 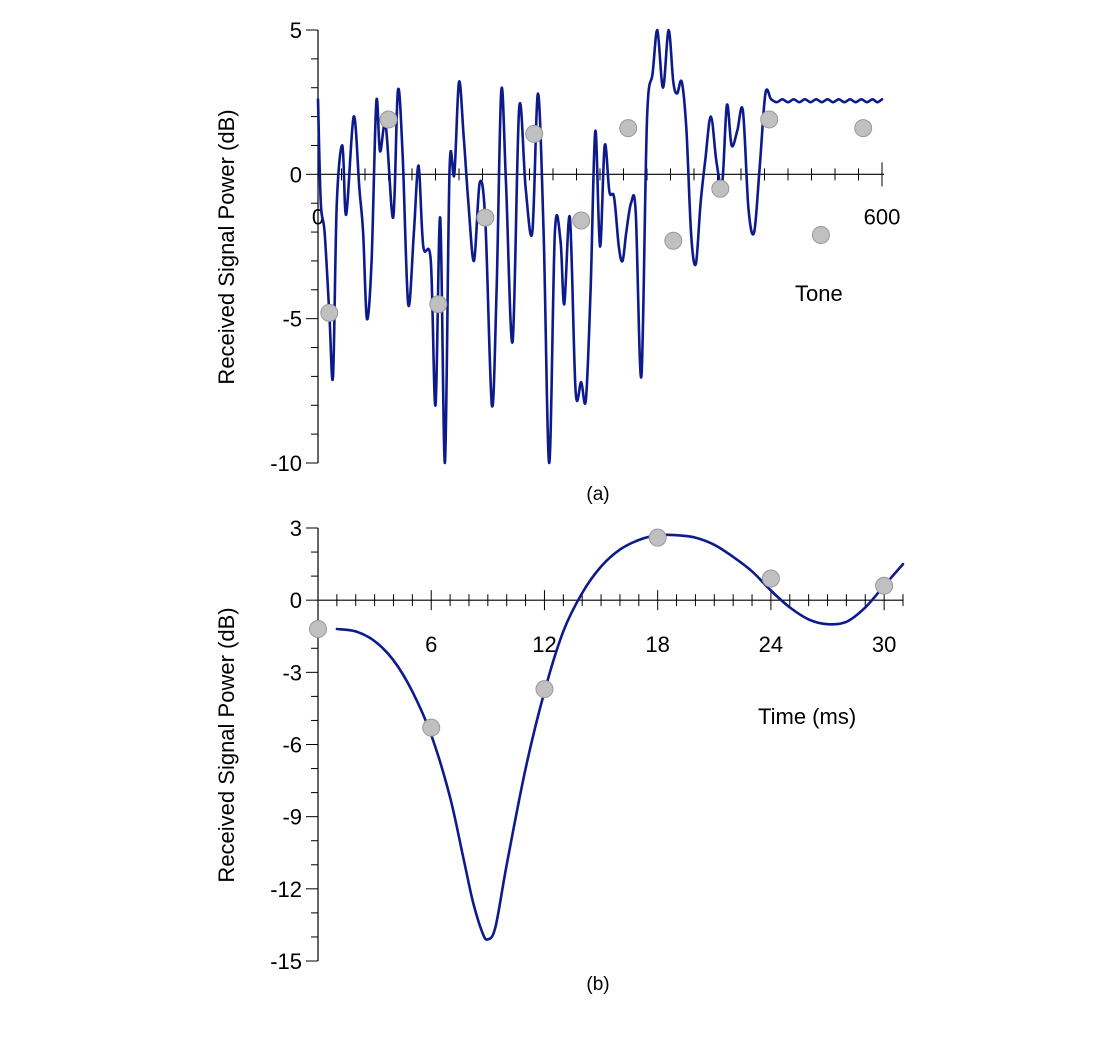 I want to click on panel-b-markers, so click(x=601, y=632).